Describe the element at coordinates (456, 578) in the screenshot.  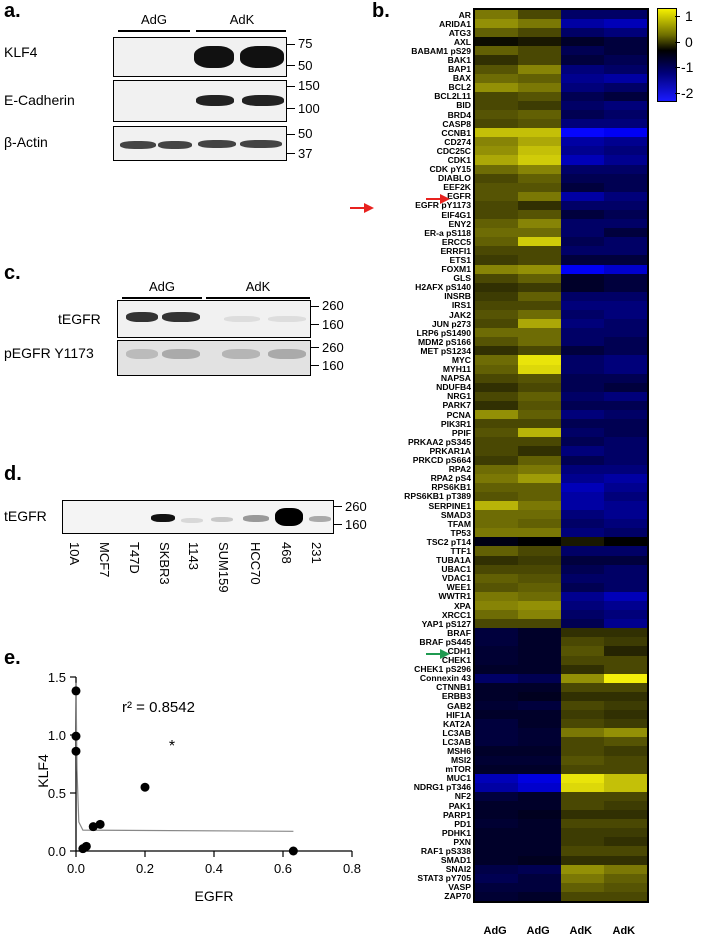
I see `heatmap-row-label: VDAC1` at that location.